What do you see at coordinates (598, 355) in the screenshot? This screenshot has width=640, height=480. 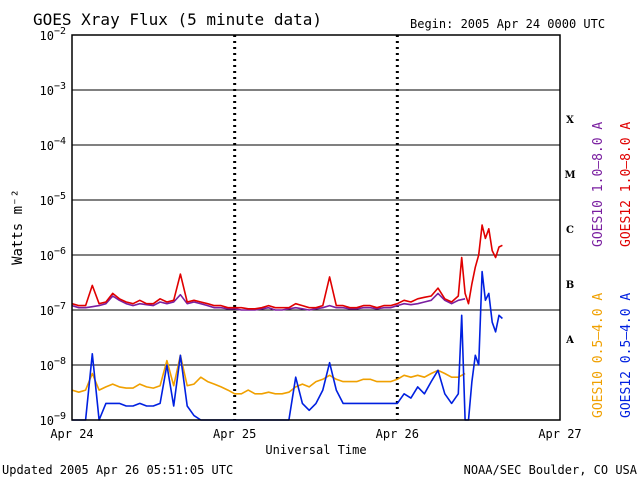 I see `legend-entry: GOES10 0.5–4.0 A` at bounding box center [598, 355].